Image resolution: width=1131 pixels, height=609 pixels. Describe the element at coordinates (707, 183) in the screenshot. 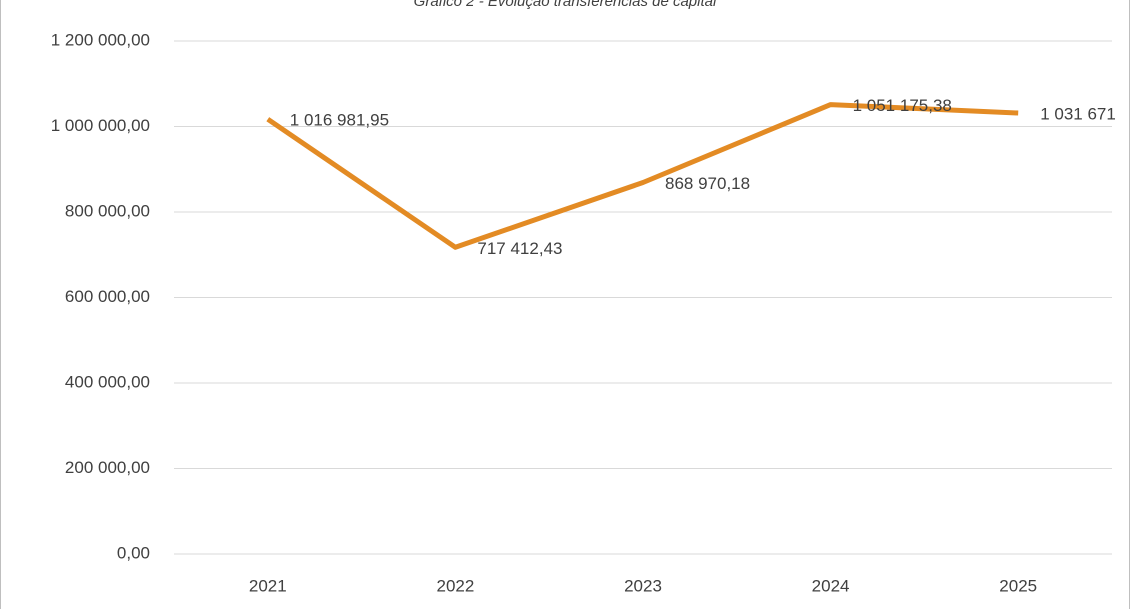

I see `data-label: 868 970,18` at that location.